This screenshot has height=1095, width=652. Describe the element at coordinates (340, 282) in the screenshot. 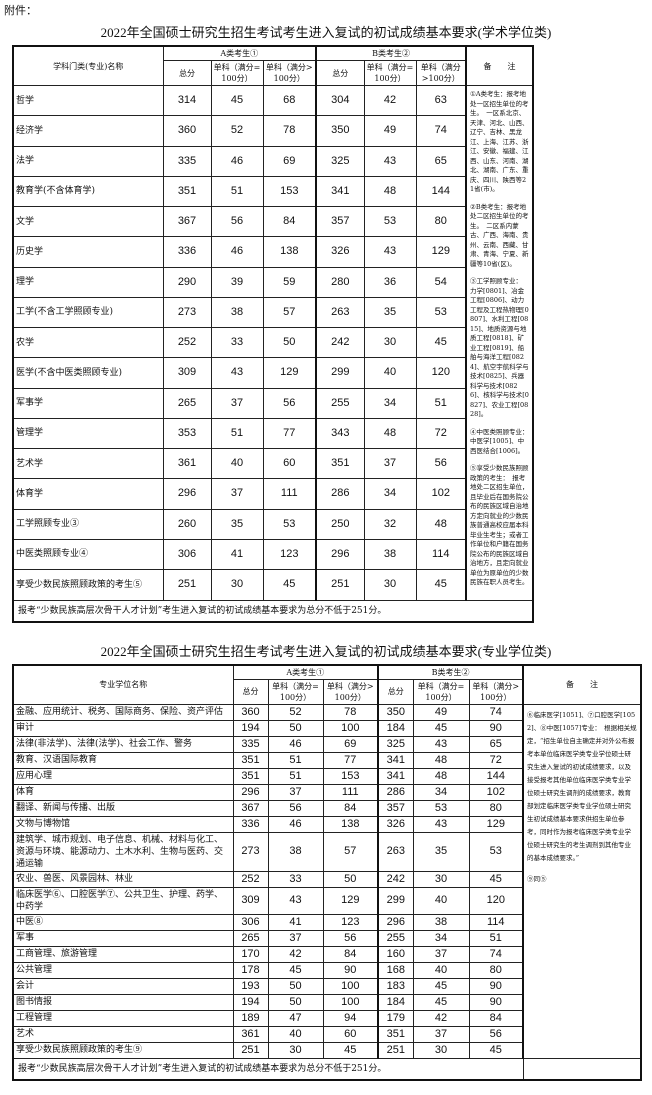

I see `b-total-cell: 280` at that location.